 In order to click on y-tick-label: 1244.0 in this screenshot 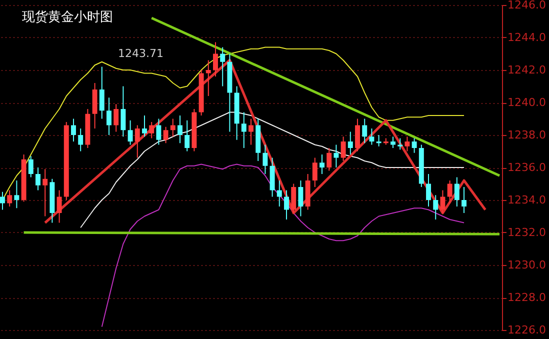, I will do `click(527, 37)`.